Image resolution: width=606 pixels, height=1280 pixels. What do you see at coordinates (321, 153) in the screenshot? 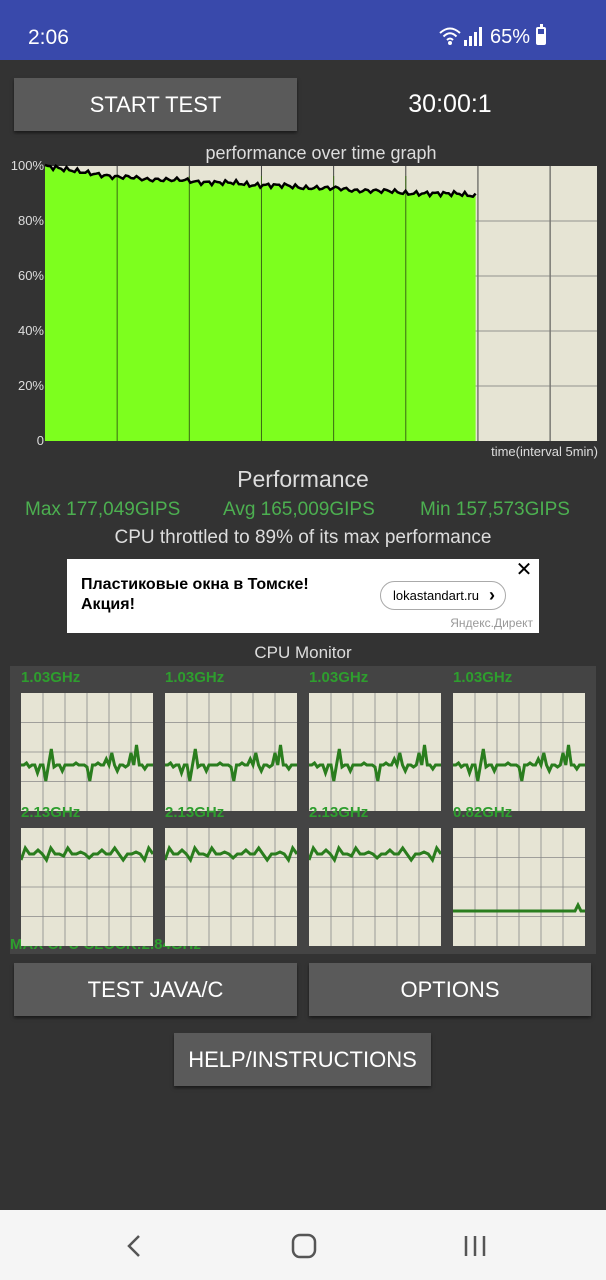
I see `graph-title: performance over time graph` at bounding box center [321, 153].